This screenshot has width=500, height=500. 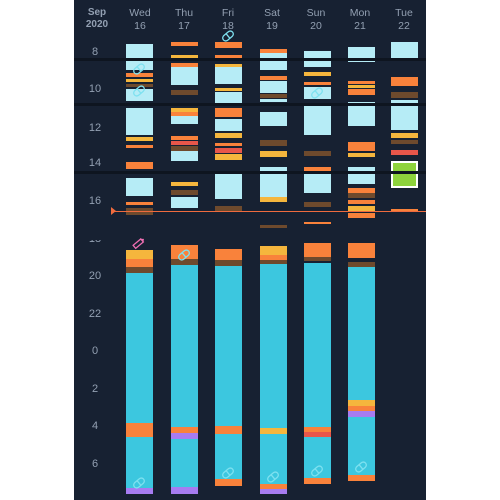 I want to click on day-column-tue, so click(x=404, y=250).